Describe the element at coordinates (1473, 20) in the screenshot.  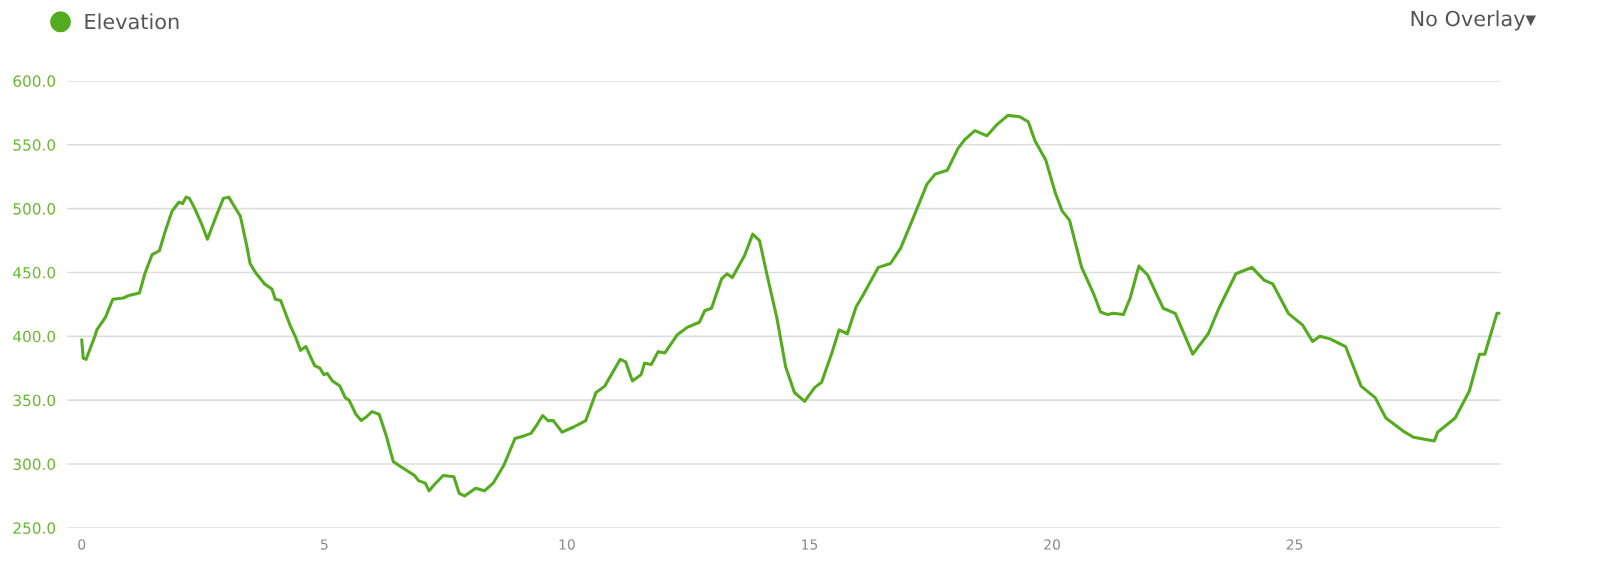
I see `text: No Overlay▾` at that location.